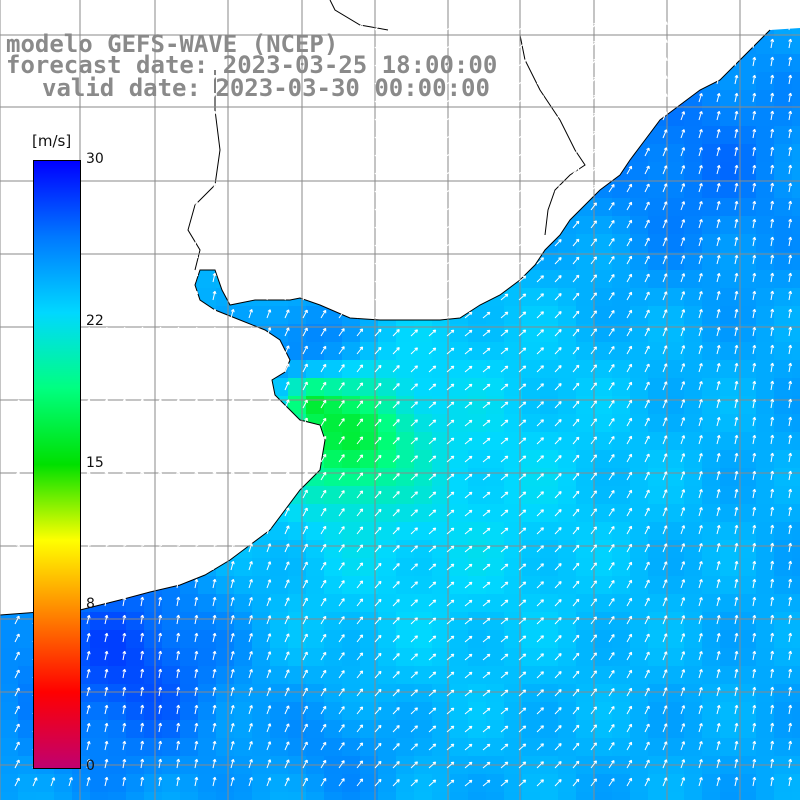  I want to click on model-title: modelo GEFS-WAVE (NCEP), so click(172, 44).